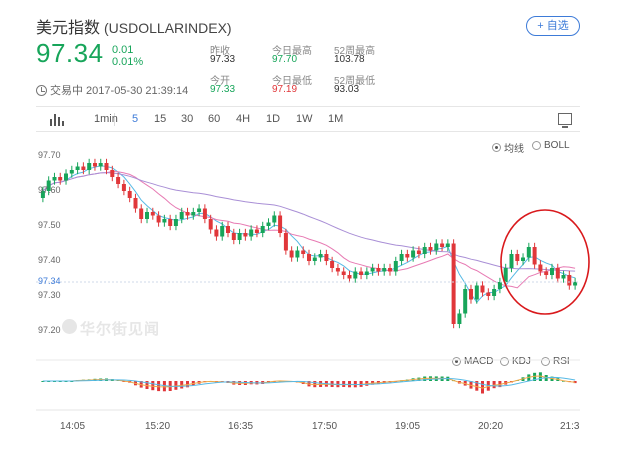 The width and height of the screenshot is (629, 472). What do you see at coordinates (456, 361) in the screenshot?
I see `radio-selected-icon` at bounding box center [456, 361].